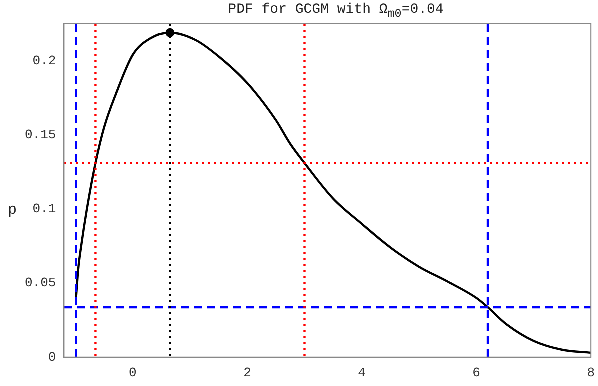 The image size is (598, 386). Describe the element at coordinates (13, 210) in the screenshot. I see `y-axis-title: p` at that location.